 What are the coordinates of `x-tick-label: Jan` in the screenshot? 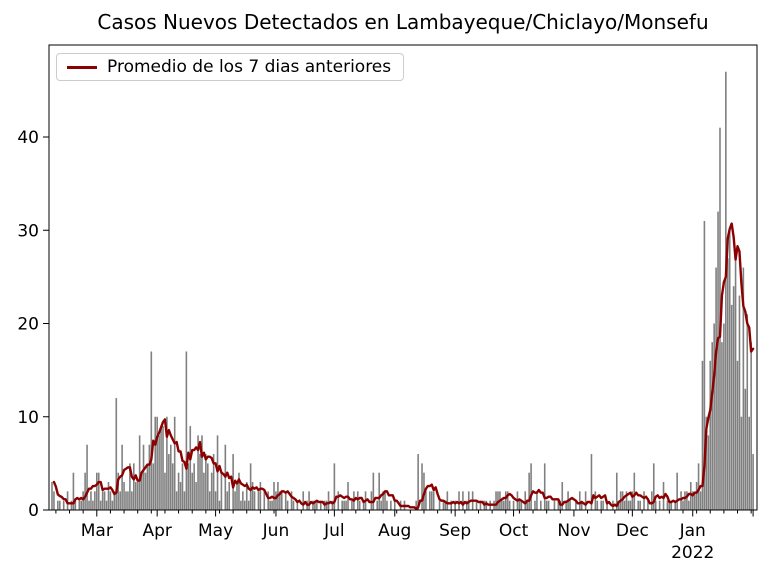 It's located at (692, 531).